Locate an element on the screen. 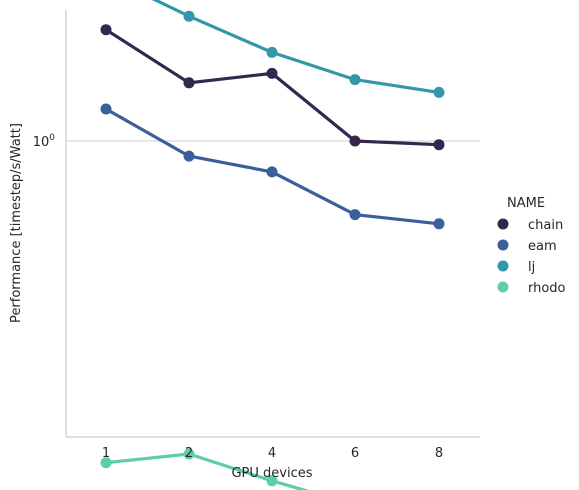  x-tick-label: 6 is located at coordinates (355, 453).